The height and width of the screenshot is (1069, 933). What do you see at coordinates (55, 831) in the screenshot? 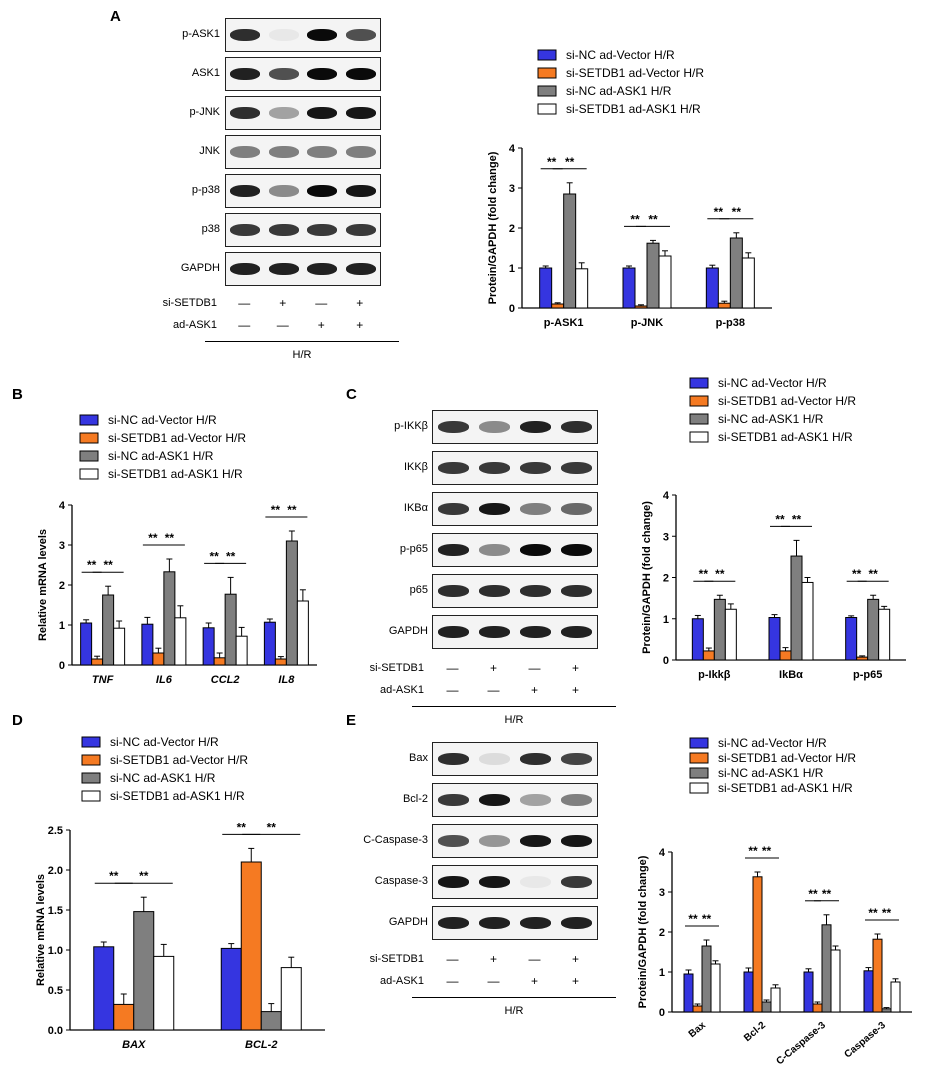
I see `y-tick-label: 2.5` at bounding box center [55, 831].